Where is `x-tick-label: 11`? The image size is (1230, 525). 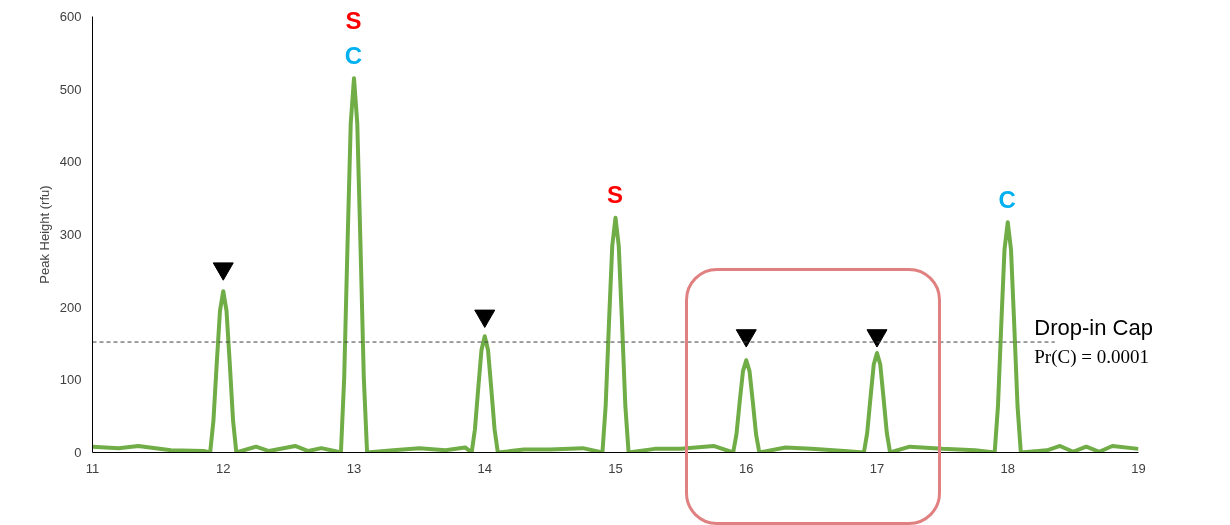
x-tick-label: 11 is located at coordinates (92, 468).